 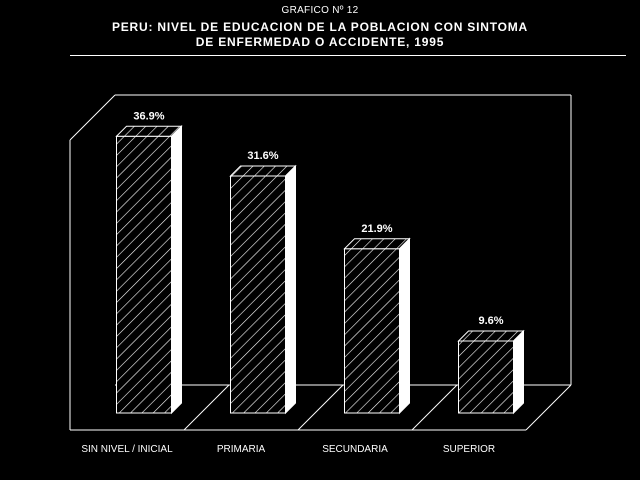 What do you see at coordinates (320, 42) in the screenshot?
I see `chart-title-line-2: DE ENFERMEDAD O ACCIDENTE, 1995` at bounding box center [320, 42].